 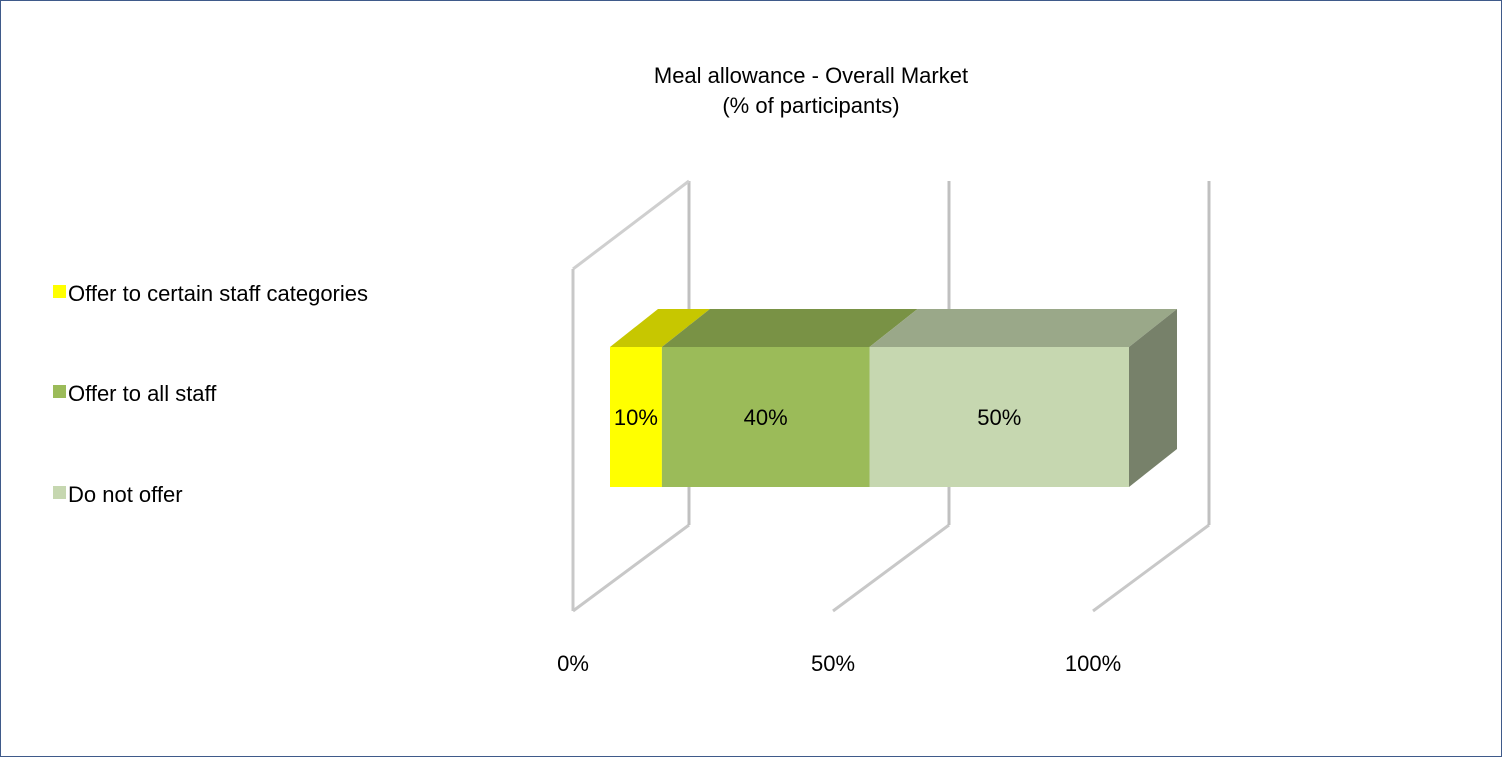 I want to click on legend-label: Offer to all staff, so click(x=142, y=393).